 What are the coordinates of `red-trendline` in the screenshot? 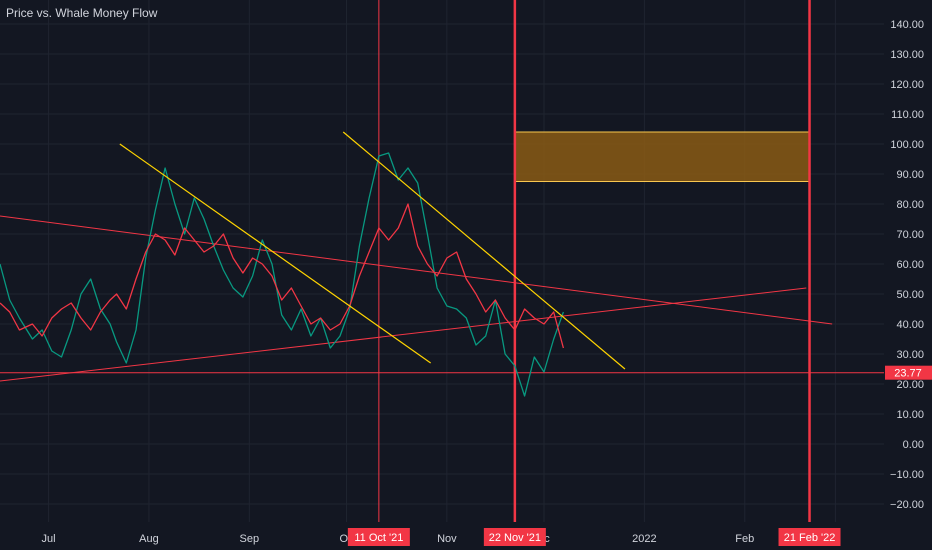 It's located at (403, 334).